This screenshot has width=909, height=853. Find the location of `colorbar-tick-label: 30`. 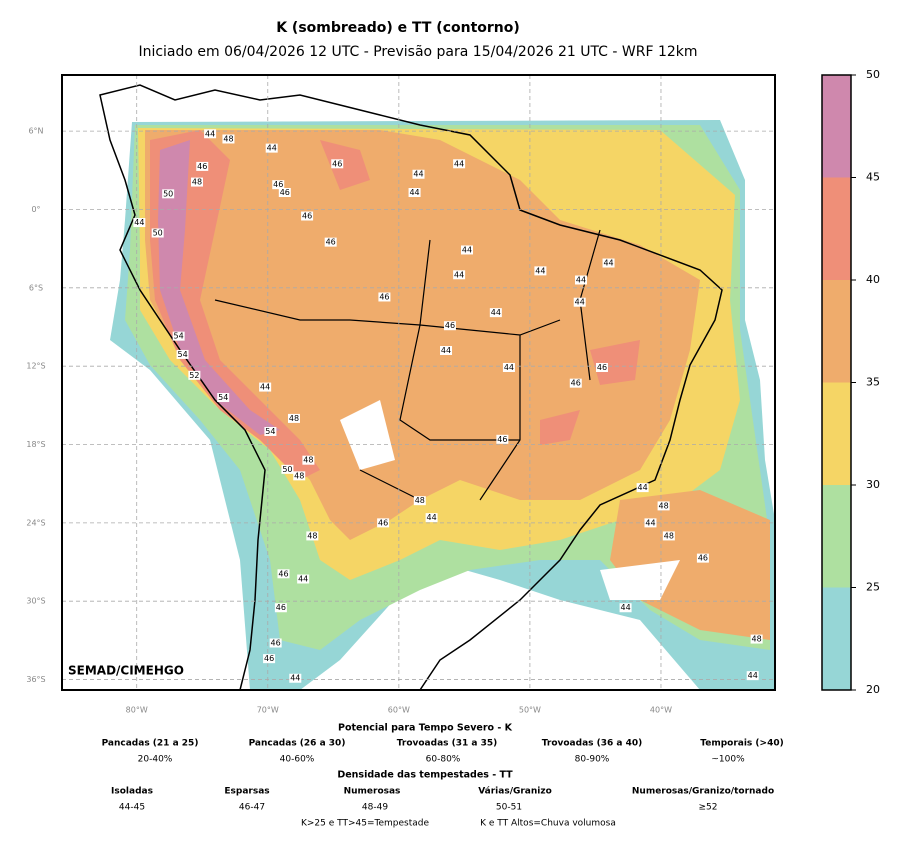

colorbar-tick-label: 30 is located at coordinates (873, 484).